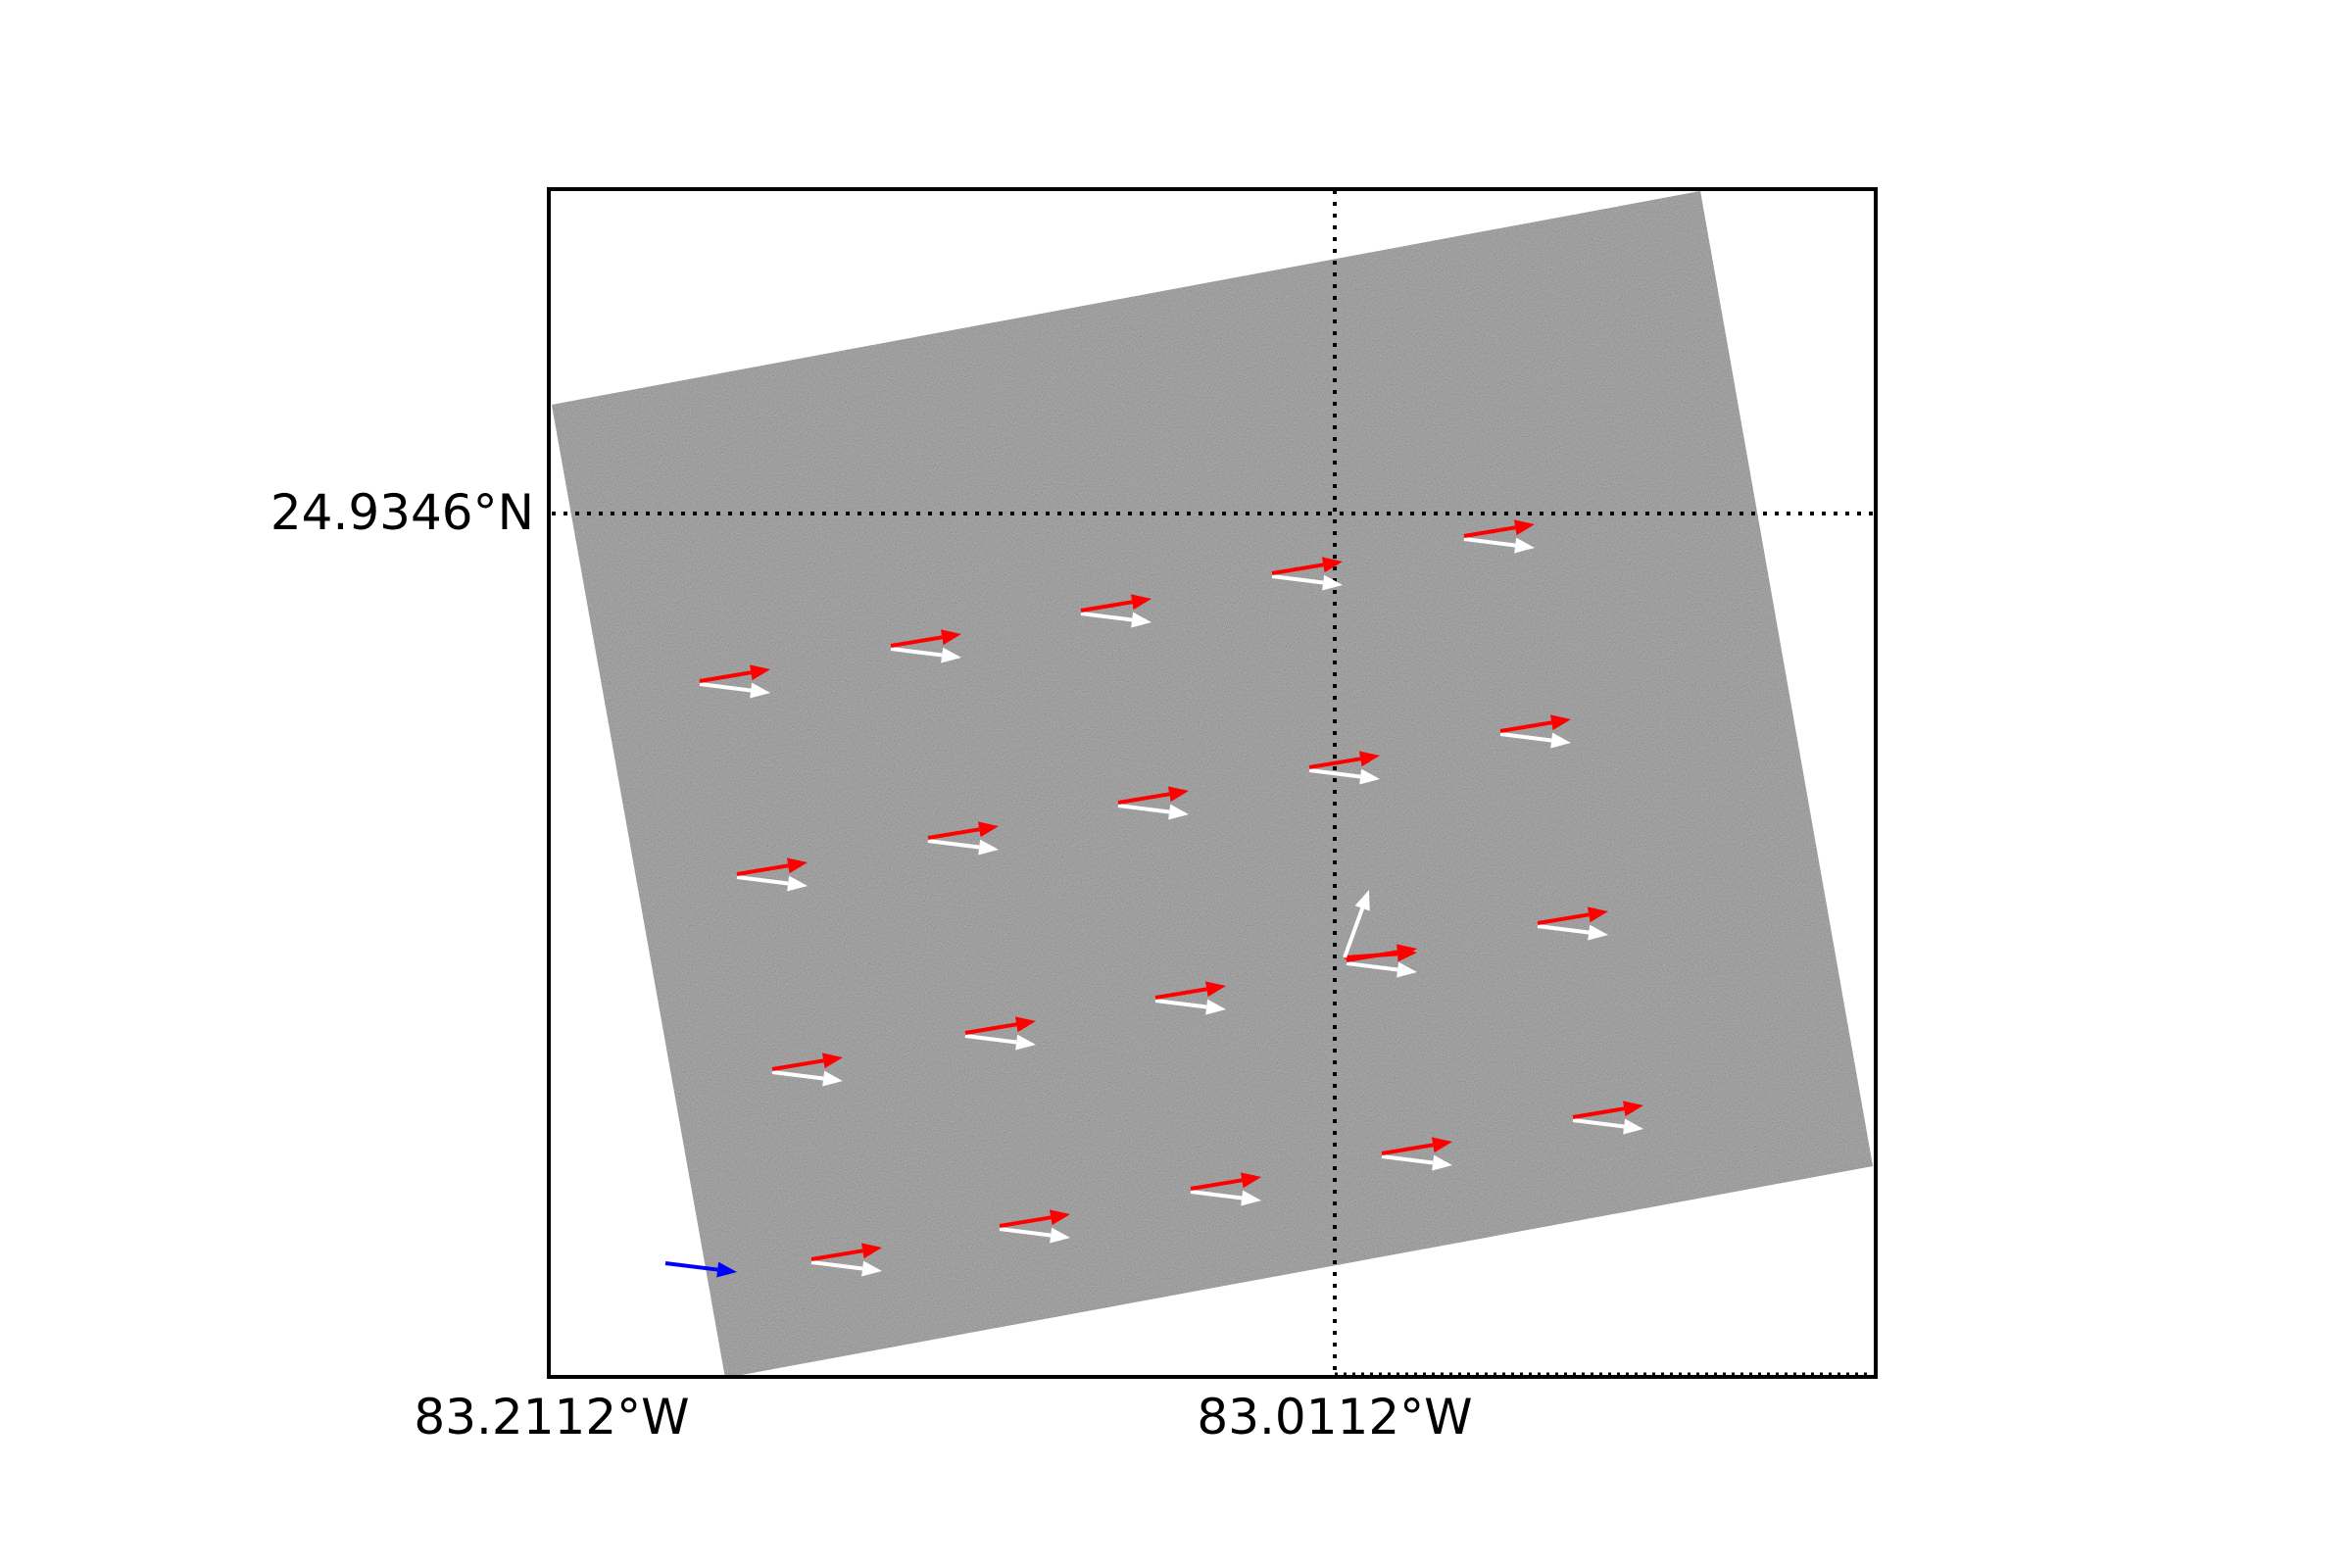  Describe the element at coordinates (1356, 924) in the screenshot. I see `retrieved-wind-arrow-anomalous` at that location.